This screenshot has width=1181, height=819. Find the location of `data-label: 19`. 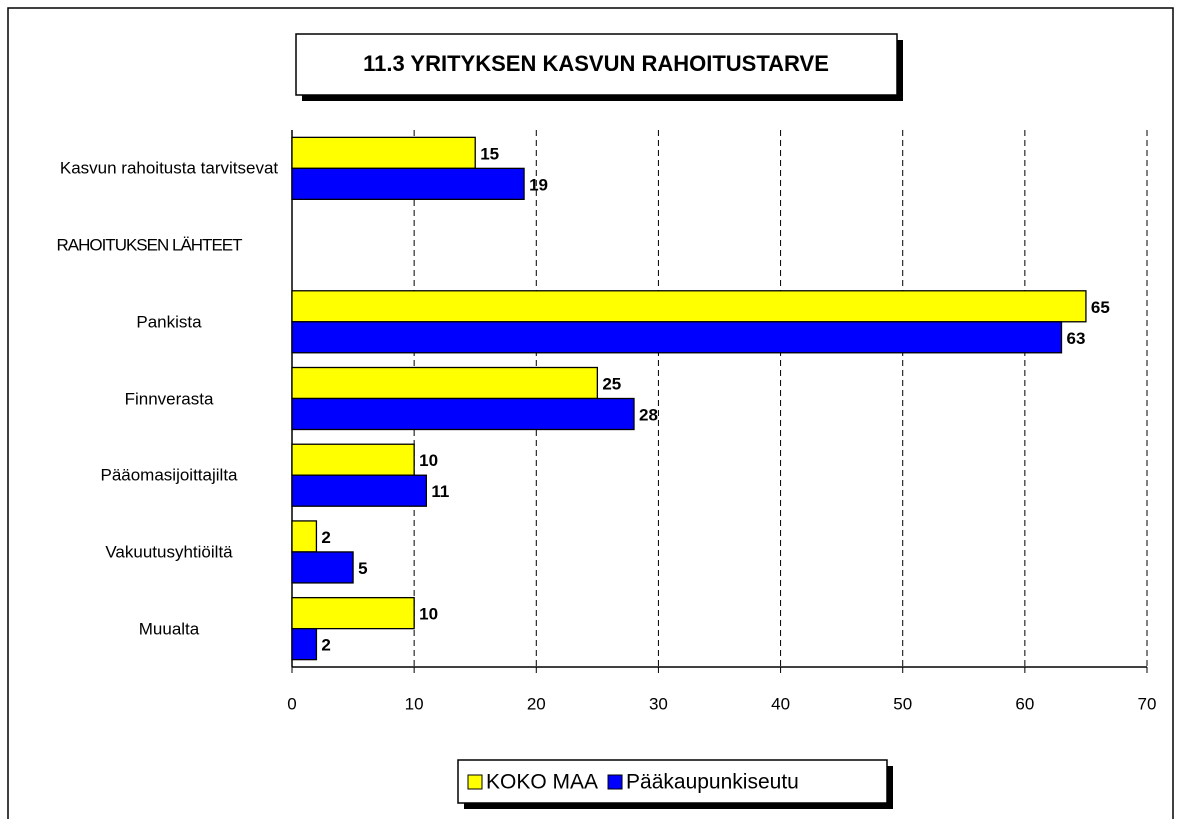

data-label: 19 is located at coordinates (538, 184).